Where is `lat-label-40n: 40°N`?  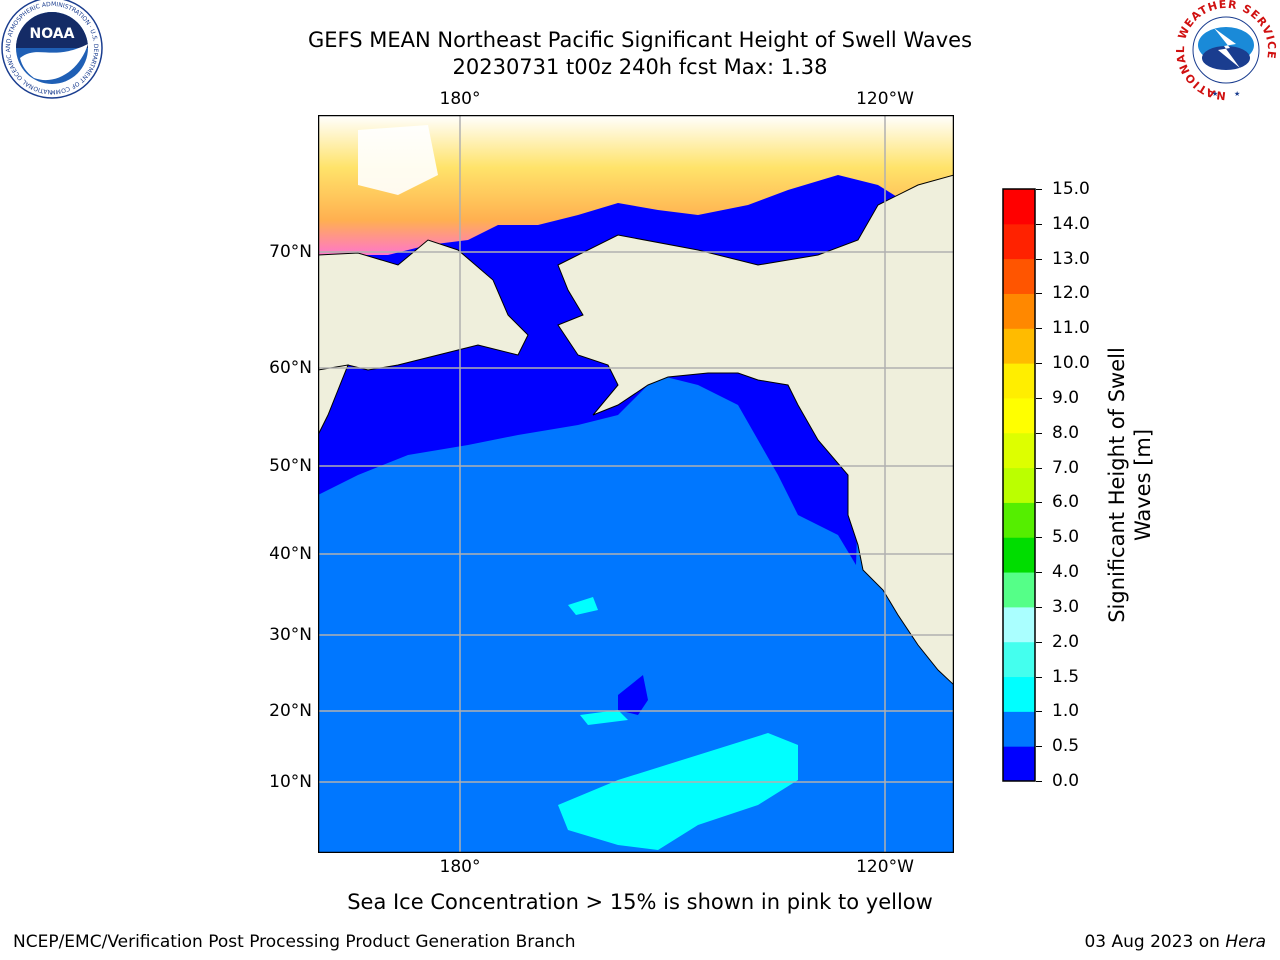 lat-label-40n: 40°N is located at coordinates (290, 554).